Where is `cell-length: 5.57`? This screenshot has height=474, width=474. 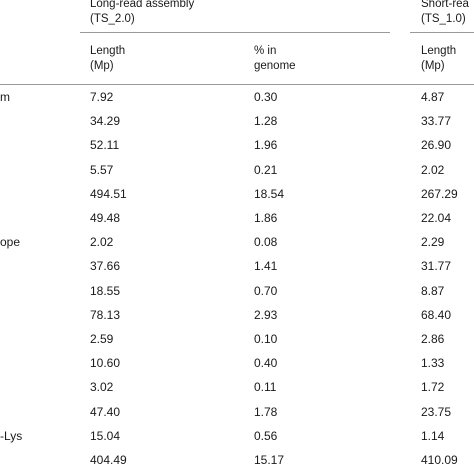 cell-length: 5.57 is located at coordinates (102, 169).